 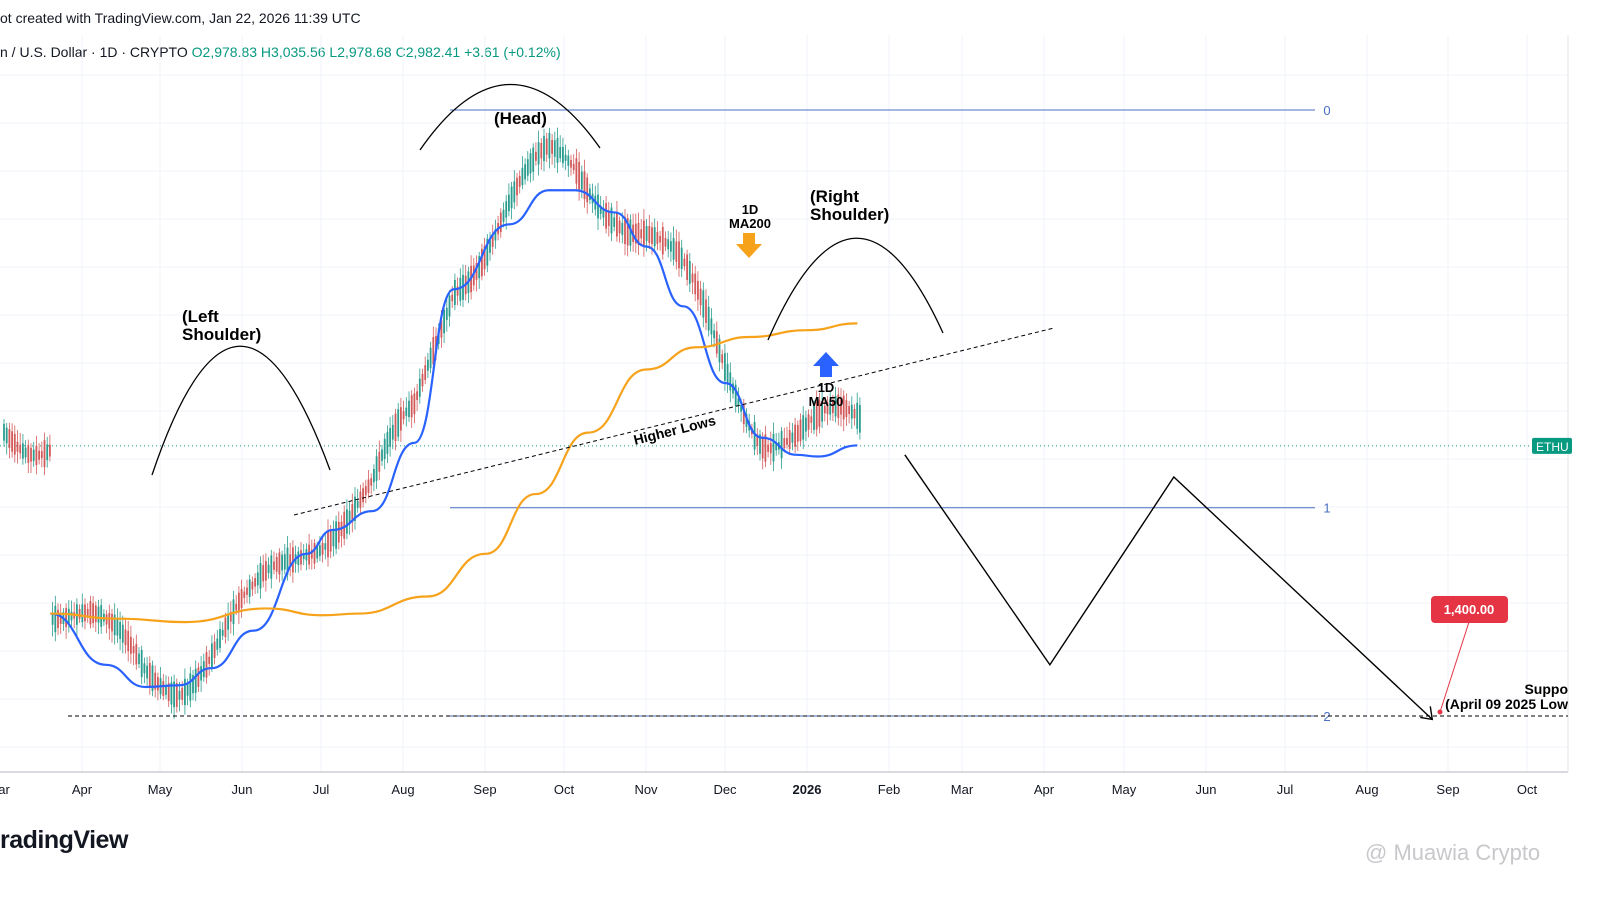 I want to click on target-price-tag, so click(x=1469, y=609).